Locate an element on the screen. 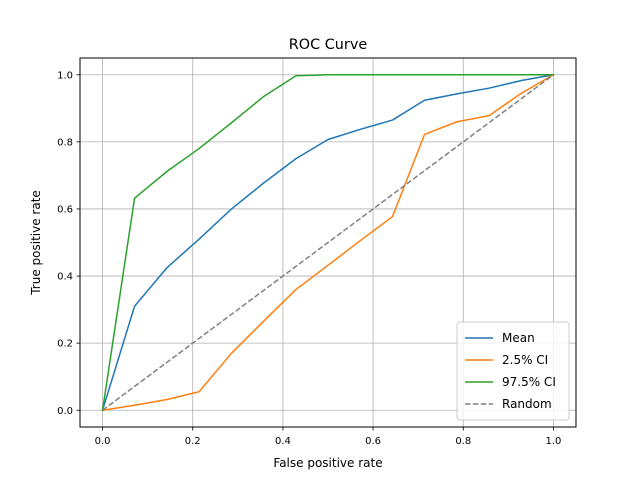 This screenshot has height=480, width=640. x-tick-label: 0.8 is located at coordinates (463, 441).